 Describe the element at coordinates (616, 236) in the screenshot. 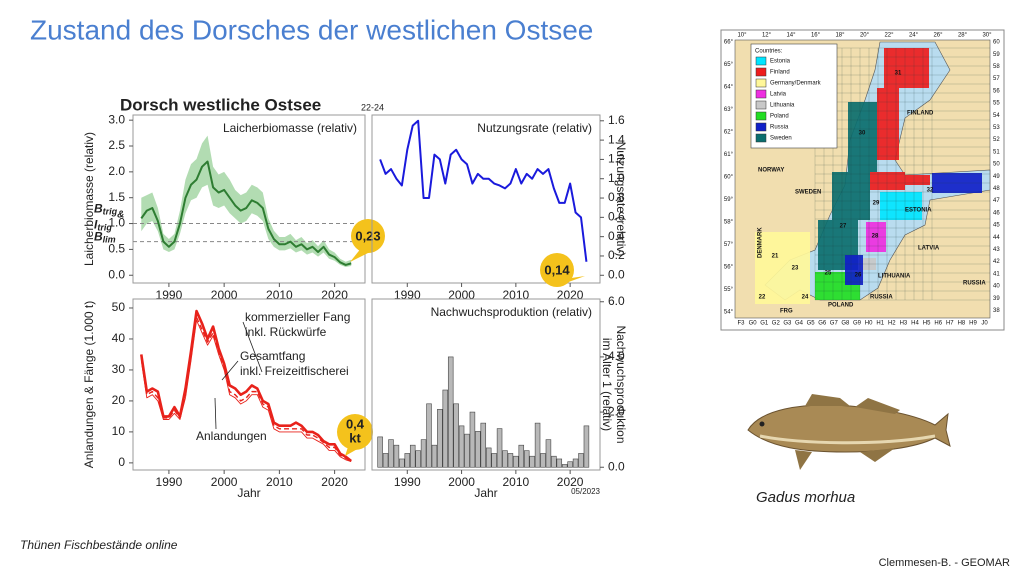

I see `y-tick-label: 0.4` at that location.